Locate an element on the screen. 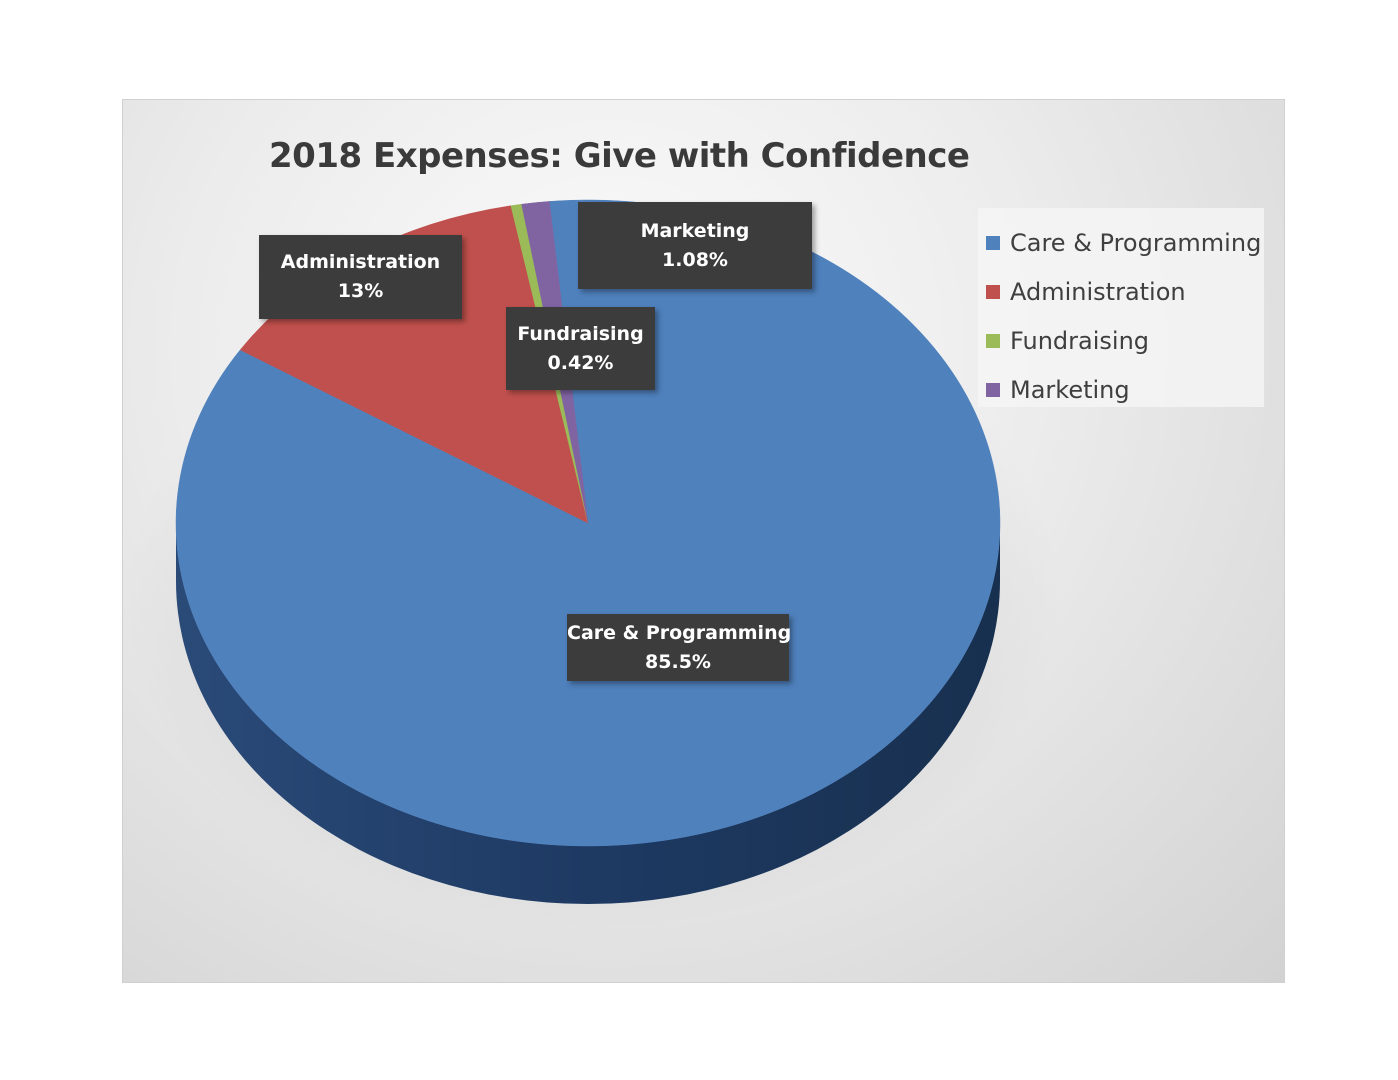 The height and width of the screenshot is (1080, 1398). chart-title: 2018 Expenses: Give with Confidence is located at coordinates (619, 156).